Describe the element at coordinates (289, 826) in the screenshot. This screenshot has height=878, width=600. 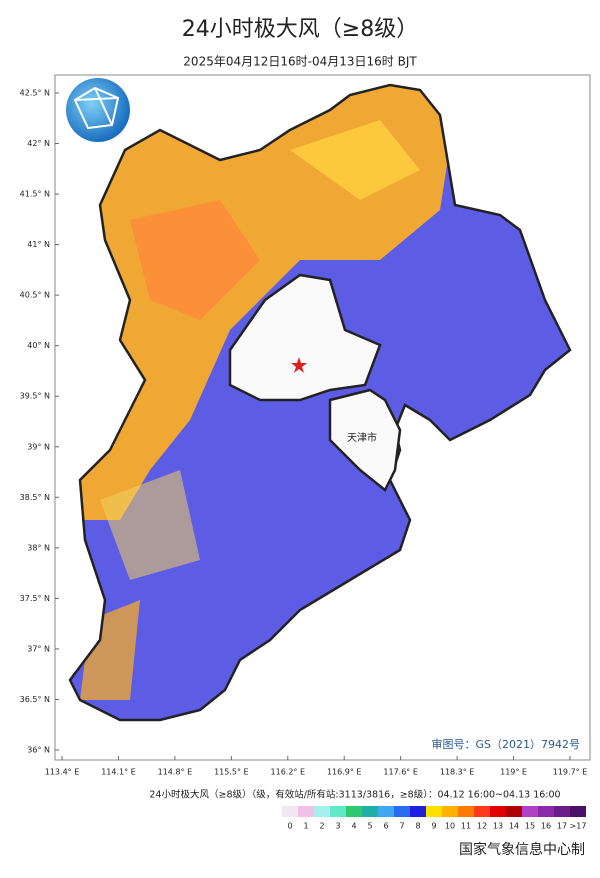
I see `legend-label: 0` at that location.